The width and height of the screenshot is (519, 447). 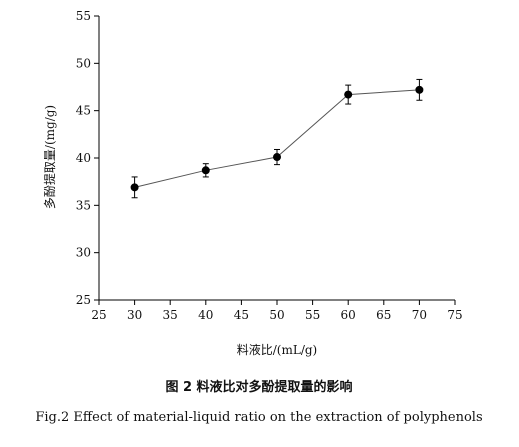 I want to click on x-tick-label: 75, so click(x=454, y=315).